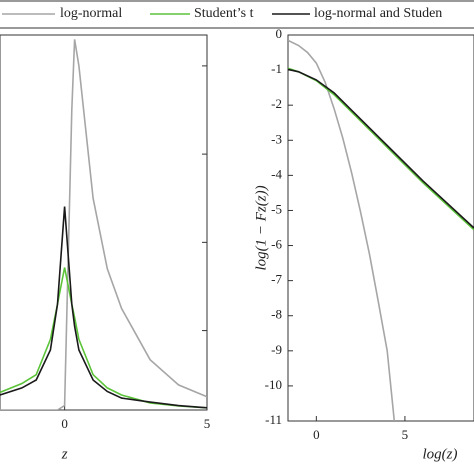 Image resolution: width=474 pixels, height=474 pixels. Describe the element at coordinates (378, 13) in the screenshot. I see `legend-label: log-normal and Studen` at that location.